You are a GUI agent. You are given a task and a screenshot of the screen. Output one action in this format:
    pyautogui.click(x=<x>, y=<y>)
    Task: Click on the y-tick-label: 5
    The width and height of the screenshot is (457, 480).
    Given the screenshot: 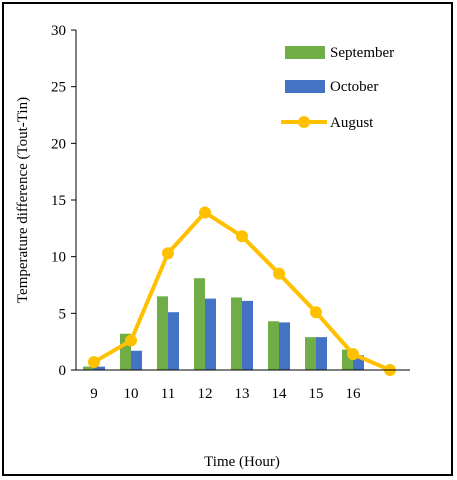 What is the action you would take?
    pyautogui.click(x=63, y=314)
    